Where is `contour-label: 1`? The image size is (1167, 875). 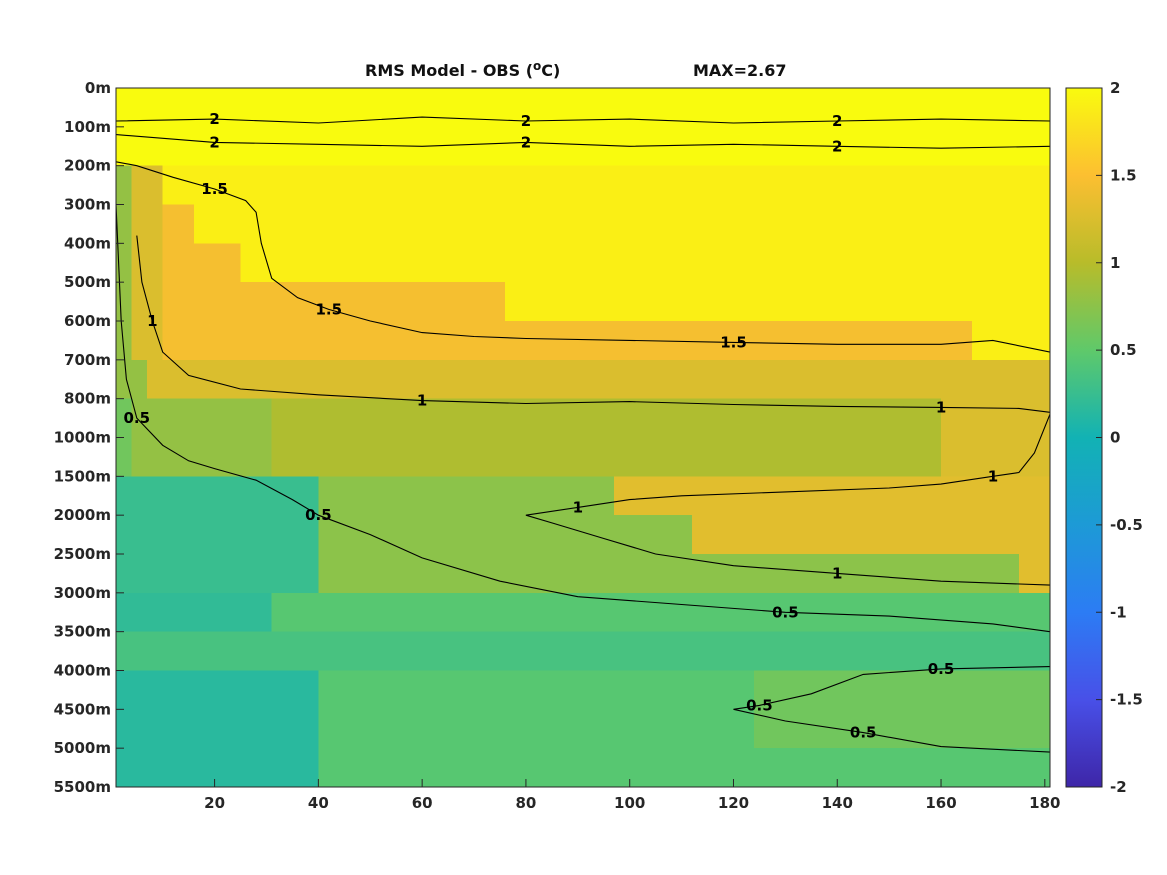
contour-label: 1 is located at coordinates (993, 476).